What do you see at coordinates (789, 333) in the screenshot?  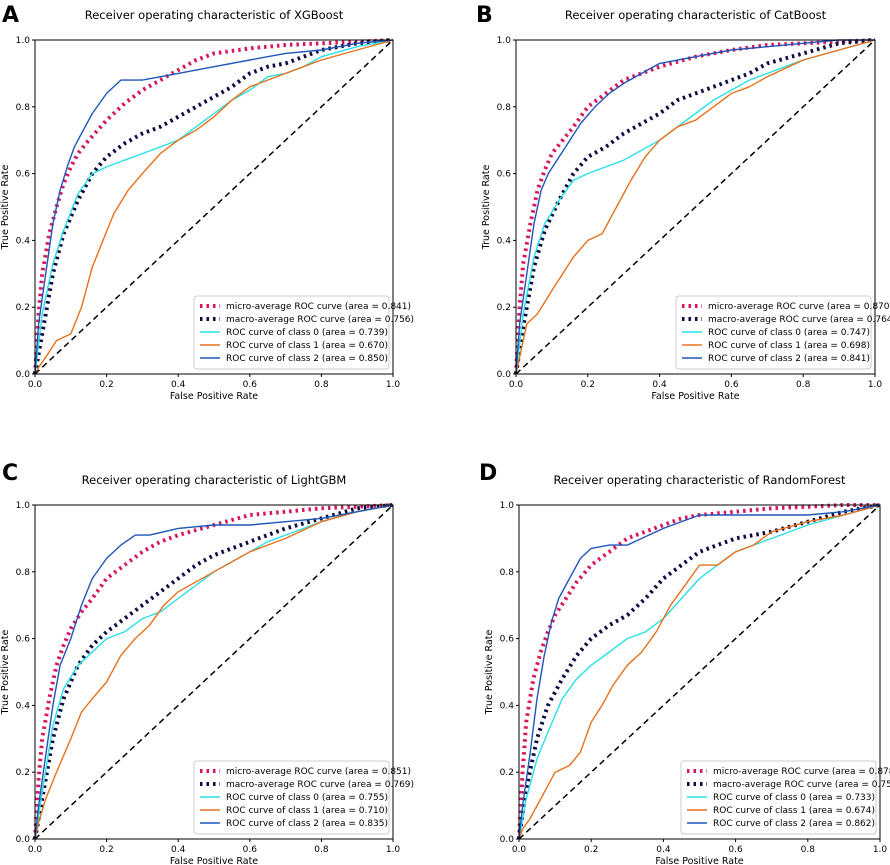 I see `legend-label-class0: ROC curve of class 0 (area = 0.747)` at bounding box center [789, 333].